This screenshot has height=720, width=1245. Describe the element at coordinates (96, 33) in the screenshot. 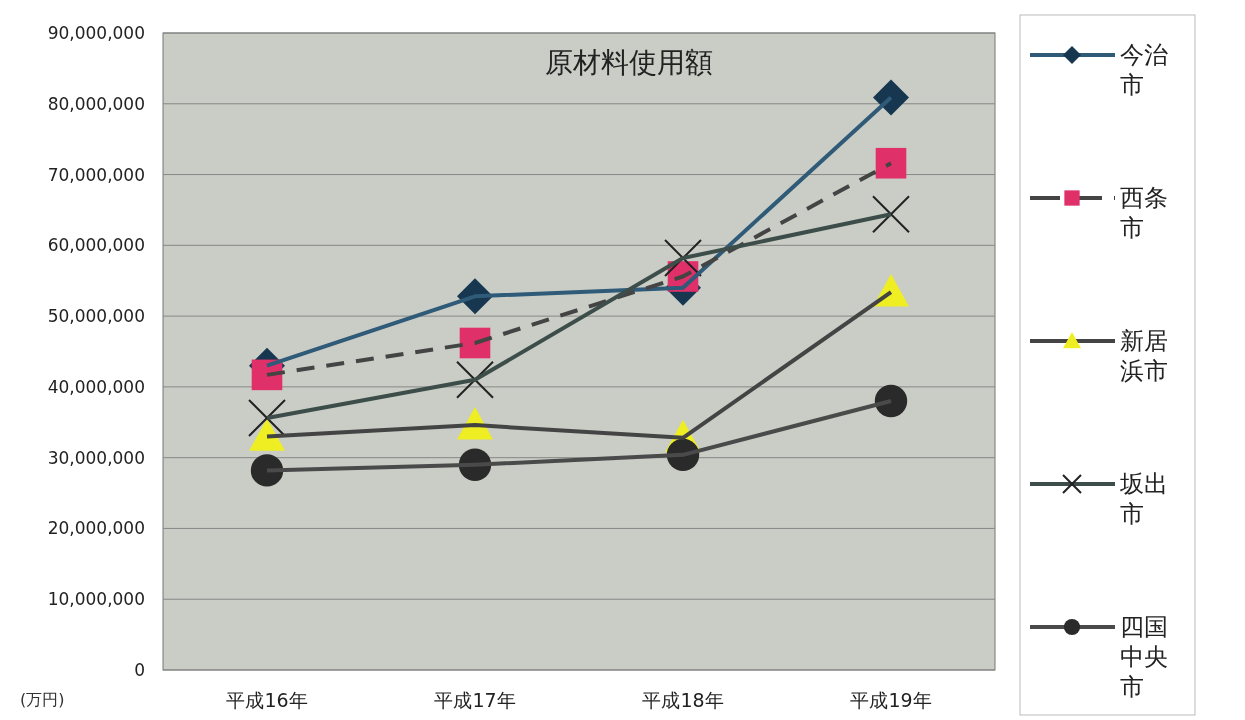

I see `y-tick-label: 90,000,000` at that location.